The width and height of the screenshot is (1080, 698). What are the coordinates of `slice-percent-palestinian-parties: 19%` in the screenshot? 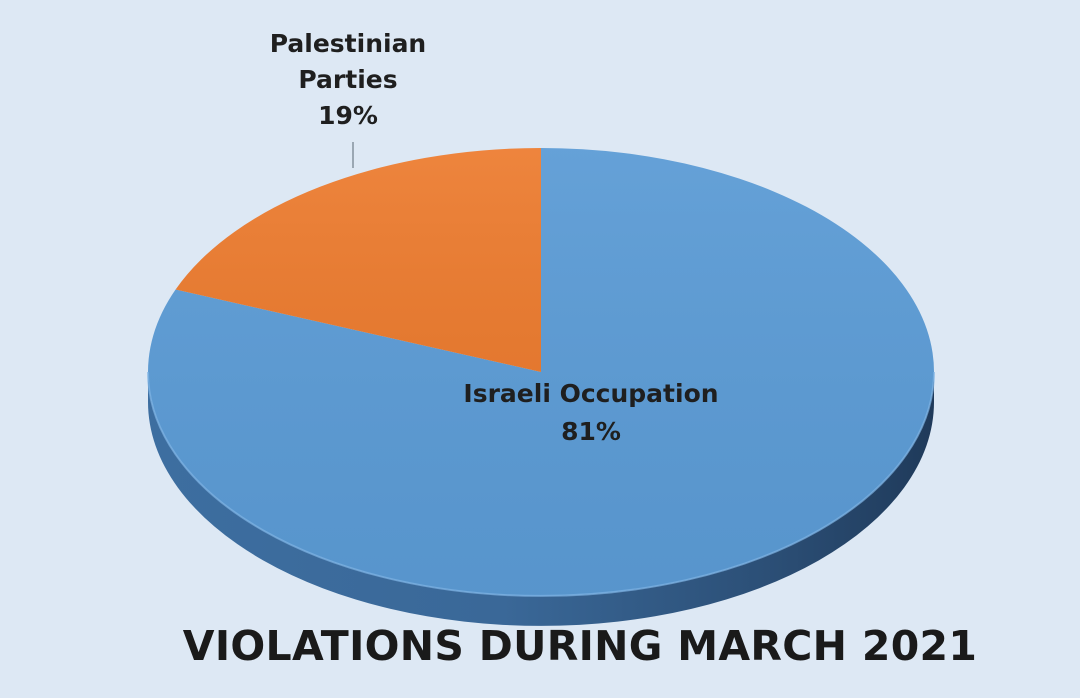 It's located at (348, 115).